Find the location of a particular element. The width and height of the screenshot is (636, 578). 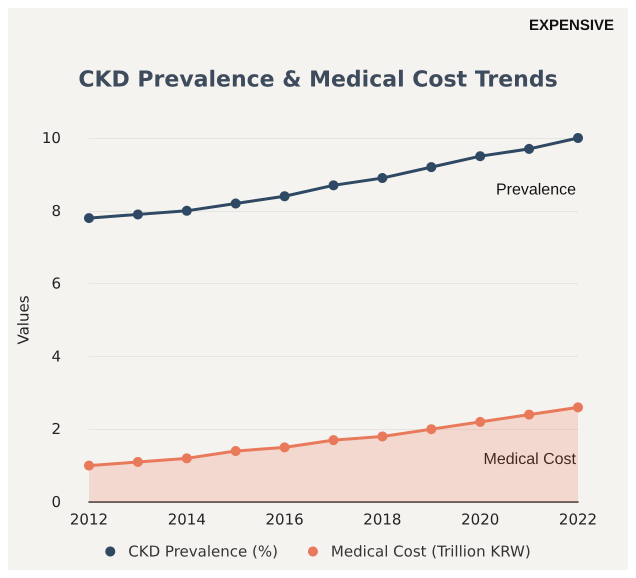

legend-label: Medical Cost (Trillion KRW) is located at coordinates (430, 551).